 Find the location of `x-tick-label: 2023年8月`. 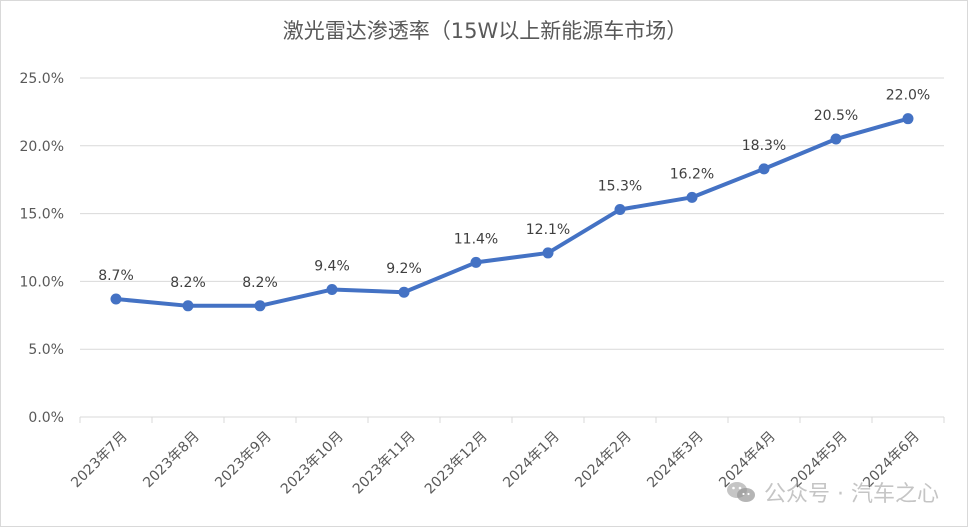

x-tick-label: 2023年8月 is located at coordinates (171, 460).